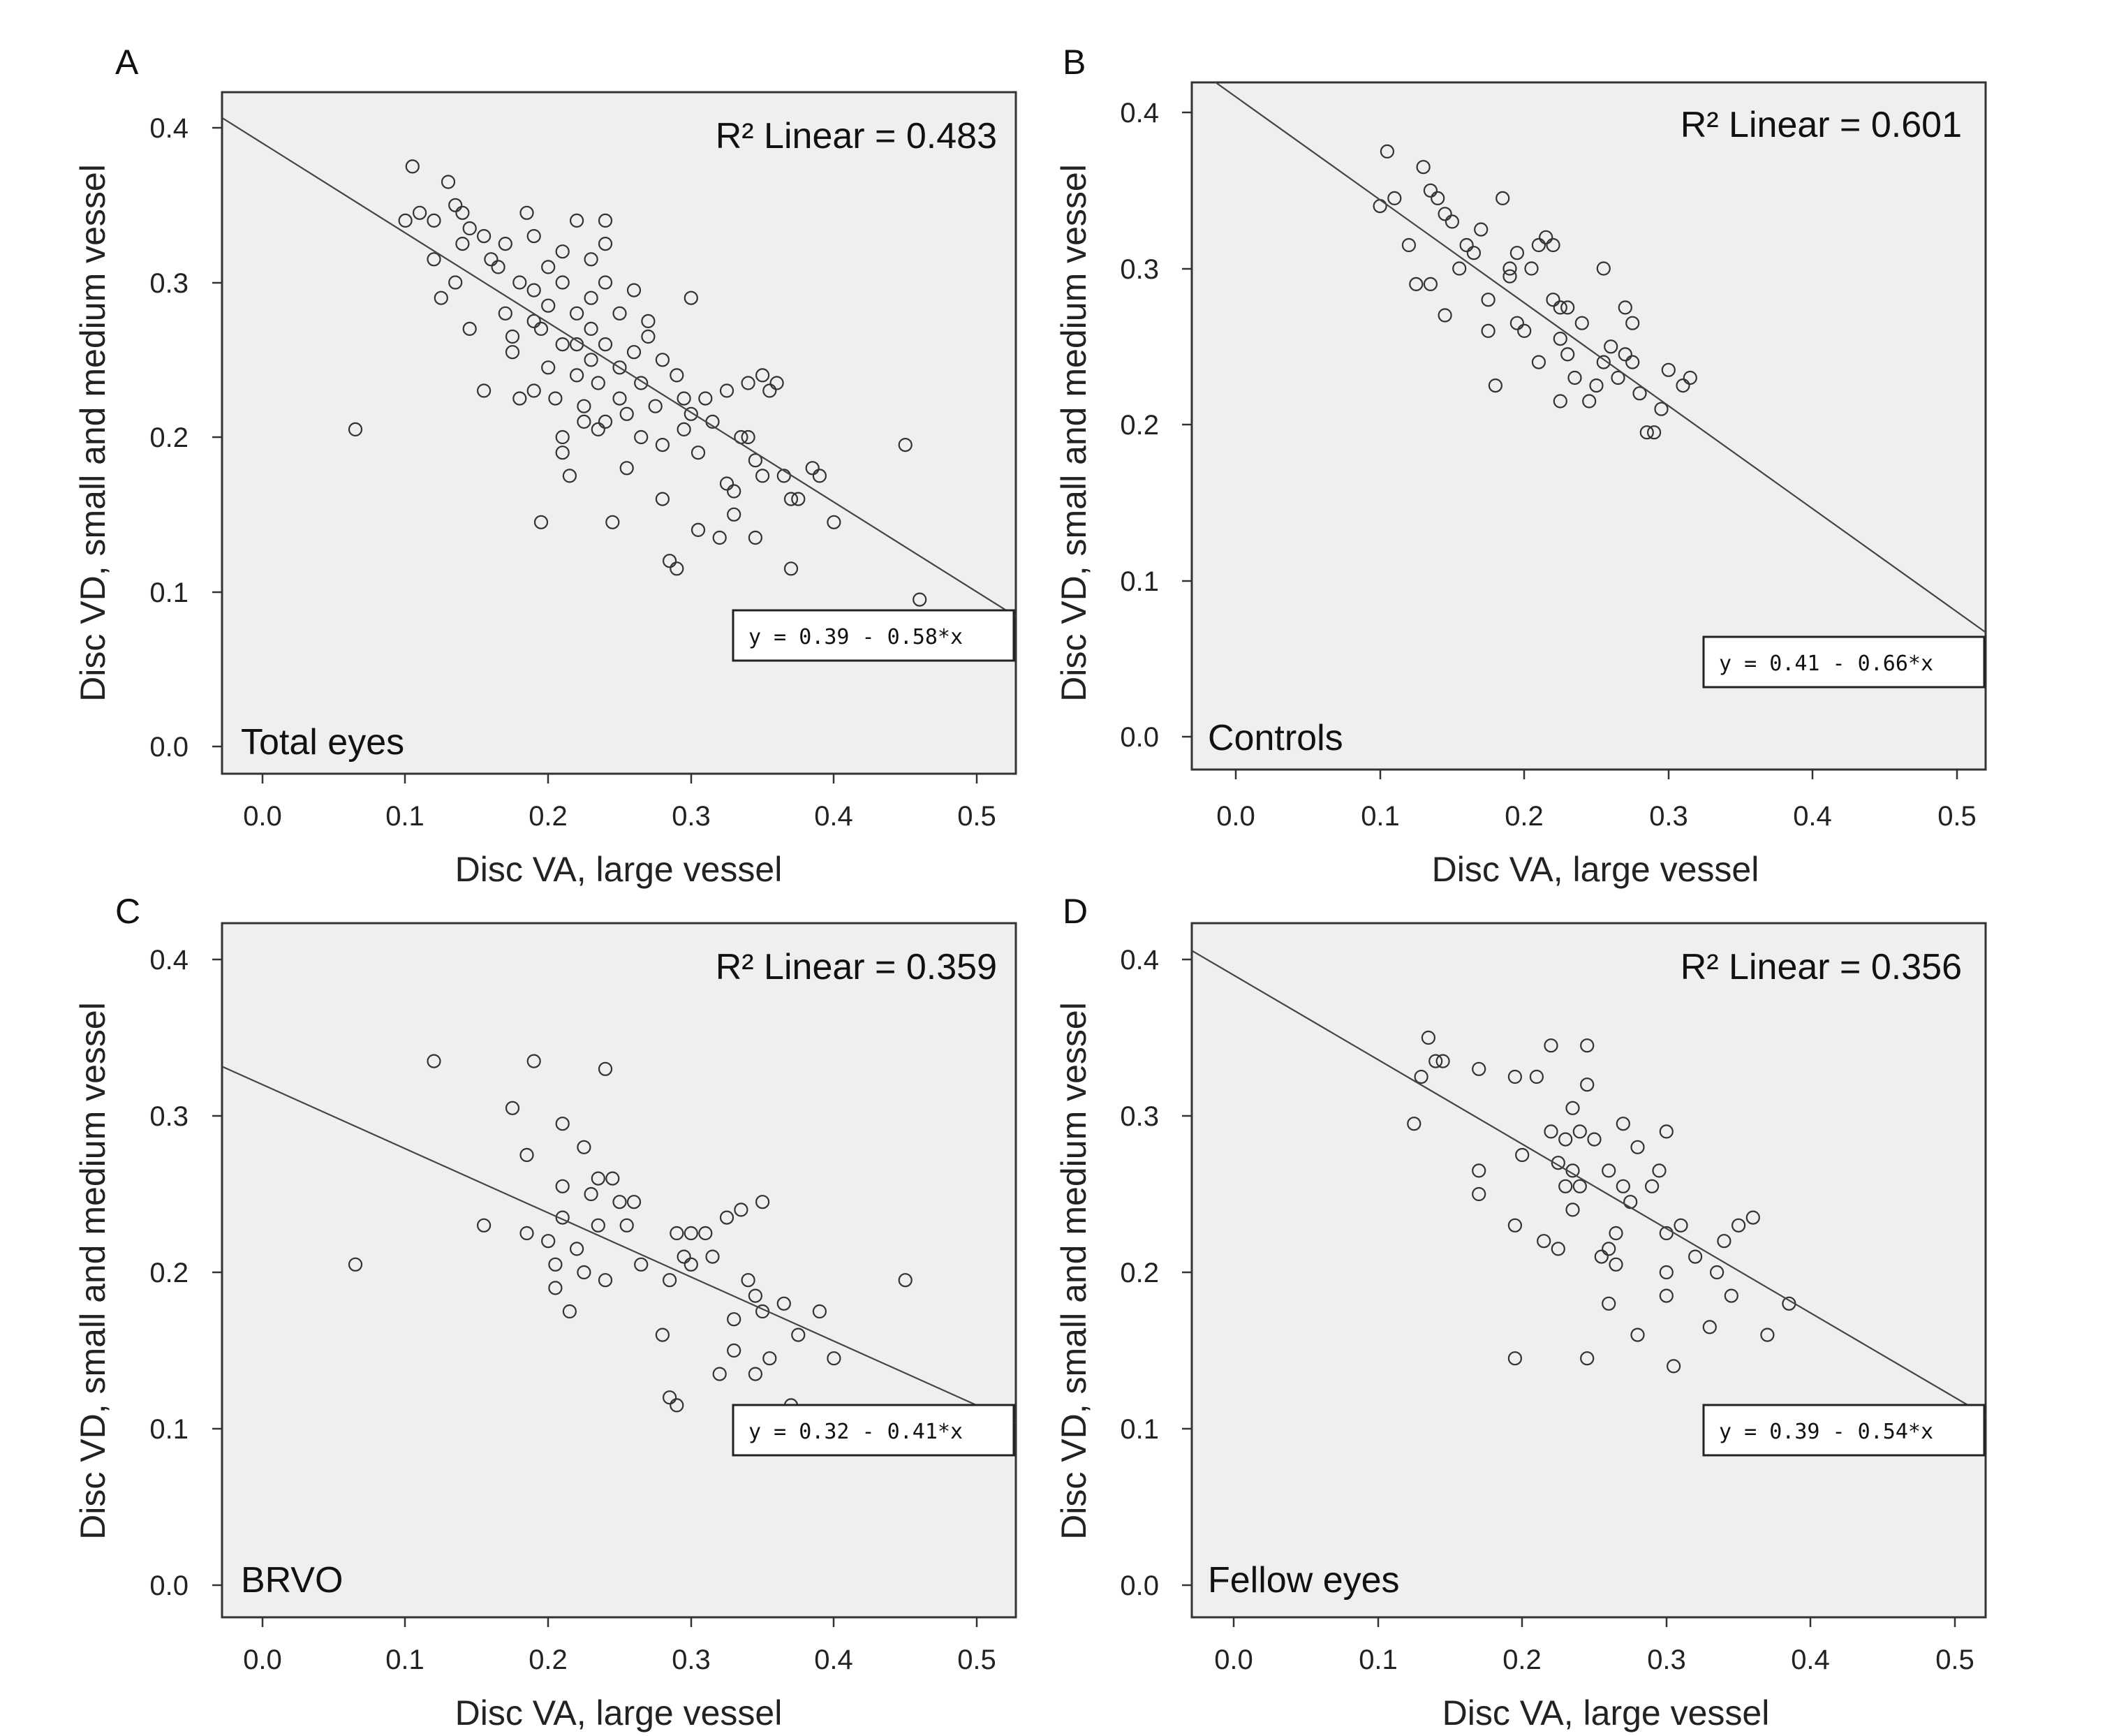 This screenshot has width=2112, height=1736. What do you see at coordinates (1304, 1580) in the screenshot?
I see `group-label: Fellow eyes` at bounding box center [1304, 1580].